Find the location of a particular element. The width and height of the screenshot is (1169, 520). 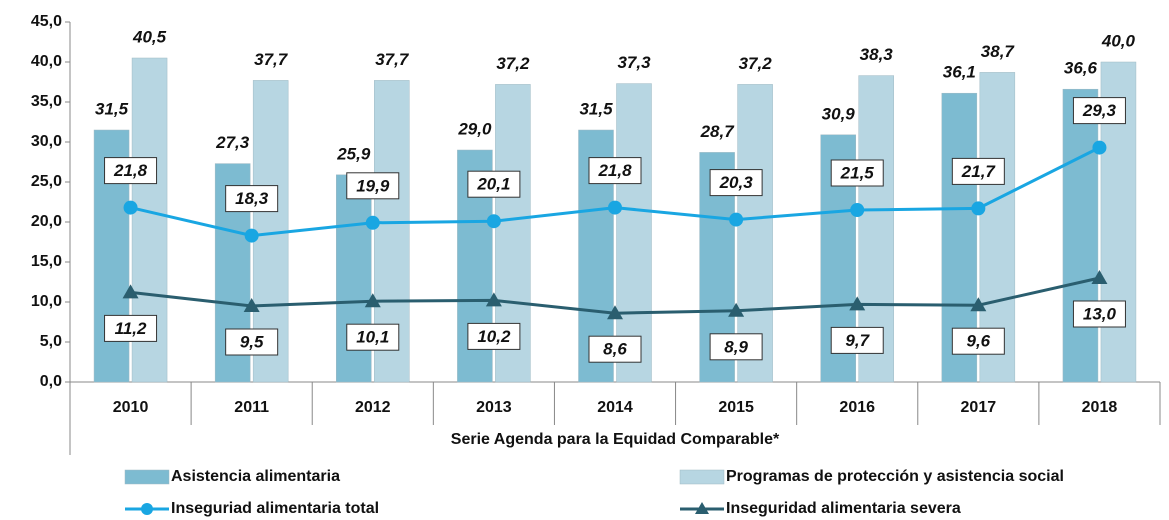

value-label: 8,6 is located at coordinates (615, 349).